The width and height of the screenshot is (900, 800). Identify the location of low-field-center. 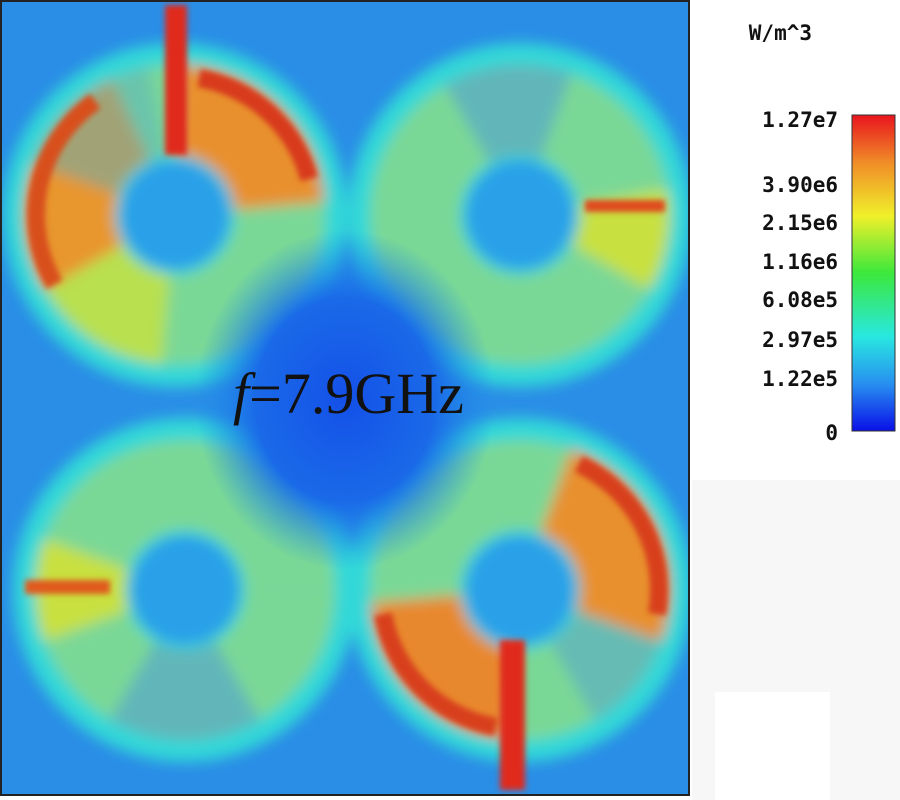
(345, 400).